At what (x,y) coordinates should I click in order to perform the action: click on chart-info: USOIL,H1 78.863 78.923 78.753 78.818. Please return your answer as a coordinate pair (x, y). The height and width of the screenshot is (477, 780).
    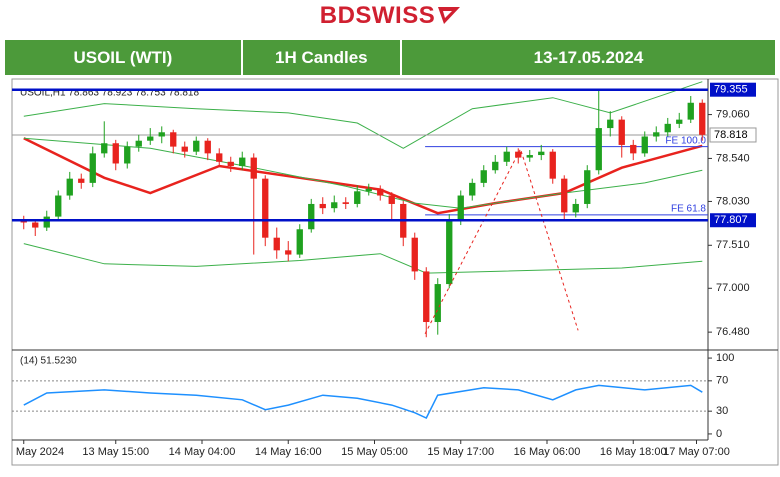
    Looking at the image, I should click on (109, 93).